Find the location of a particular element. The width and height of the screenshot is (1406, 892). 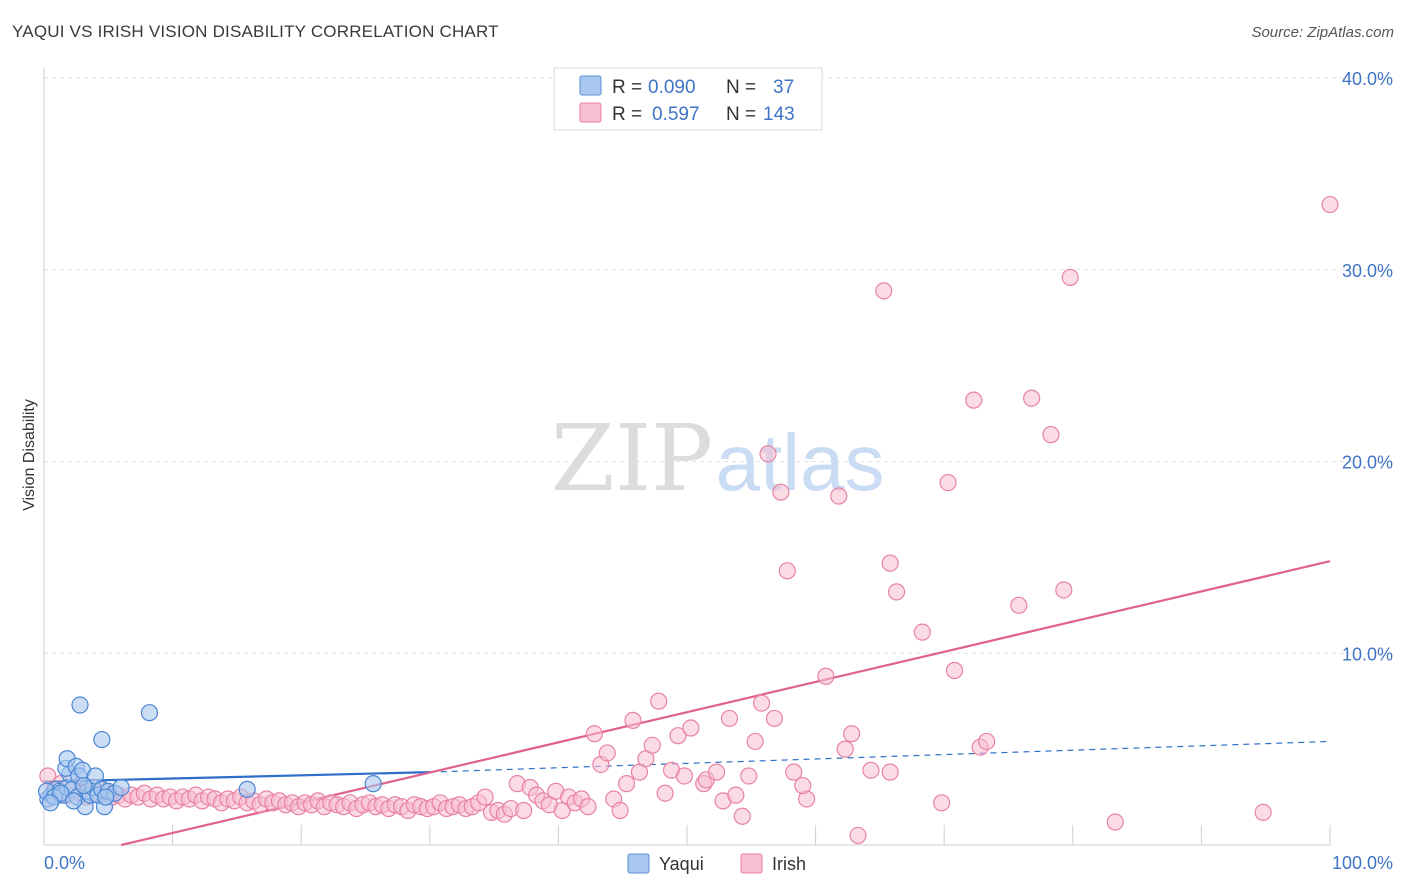

legend-n-value: 143 is located at coordinates (779, 114).